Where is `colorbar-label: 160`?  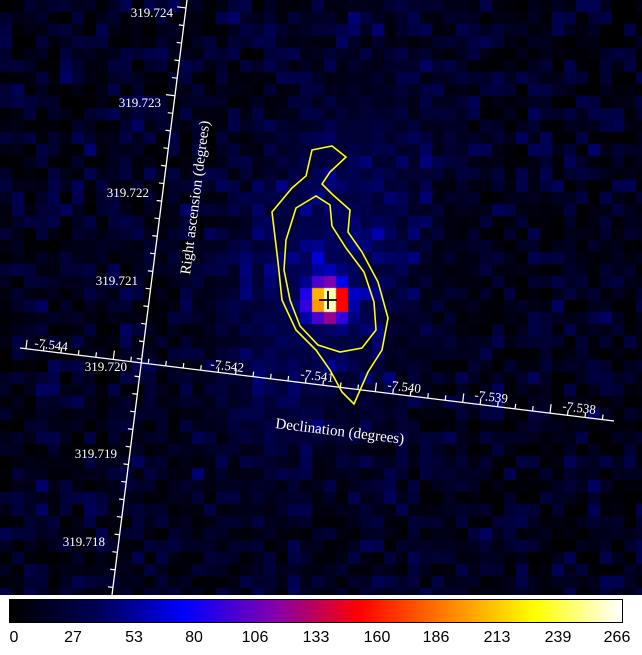 colorbar-label: 160 is located at coordinates (377, 637).